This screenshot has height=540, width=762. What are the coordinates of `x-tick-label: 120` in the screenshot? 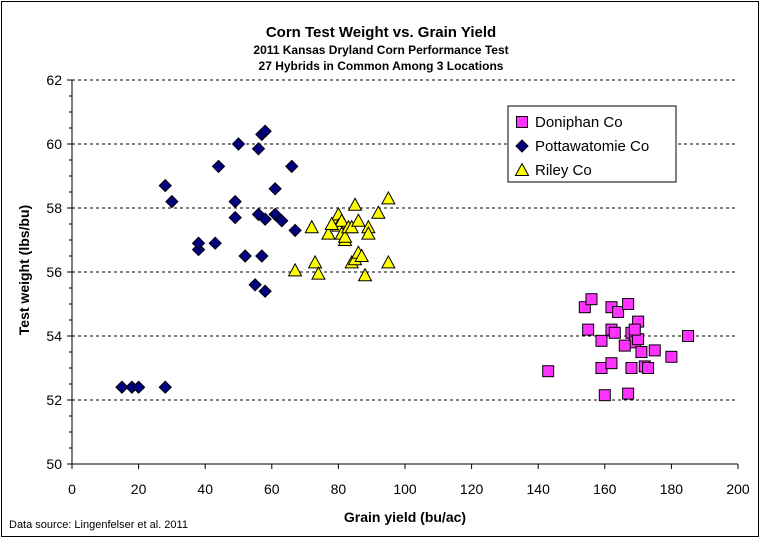 It's located at (472, 489).